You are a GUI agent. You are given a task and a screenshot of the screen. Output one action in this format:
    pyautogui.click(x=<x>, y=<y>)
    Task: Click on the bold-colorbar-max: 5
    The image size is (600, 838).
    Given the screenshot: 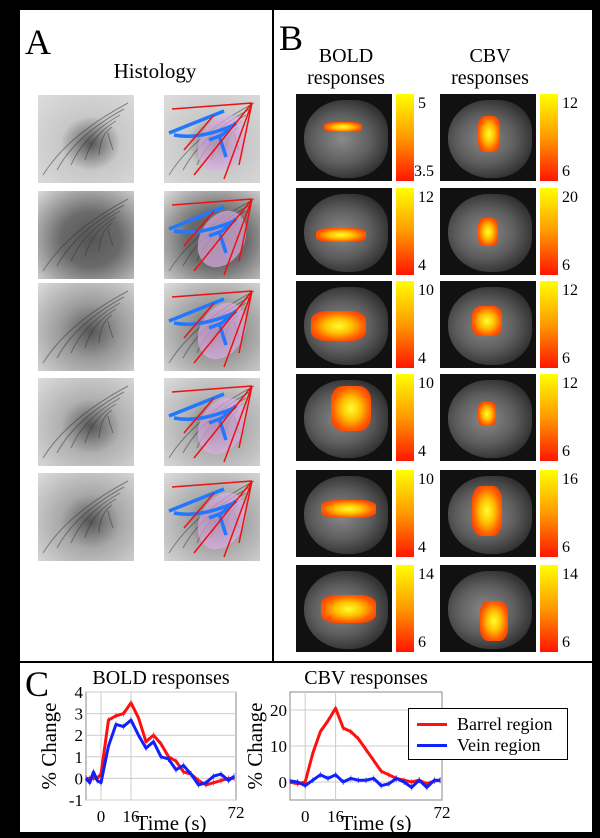 What is the action you would take?
    pyautogui.click(x=422, y=103)
    